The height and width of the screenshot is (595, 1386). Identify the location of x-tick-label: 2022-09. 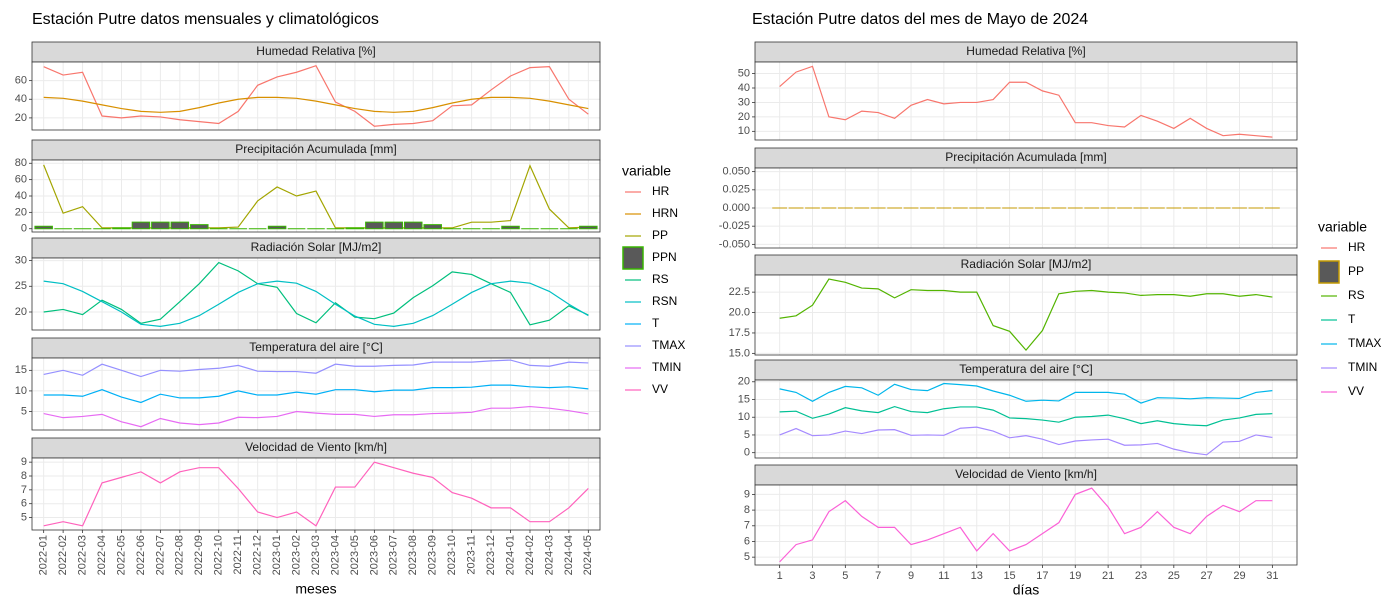
(199, 555).